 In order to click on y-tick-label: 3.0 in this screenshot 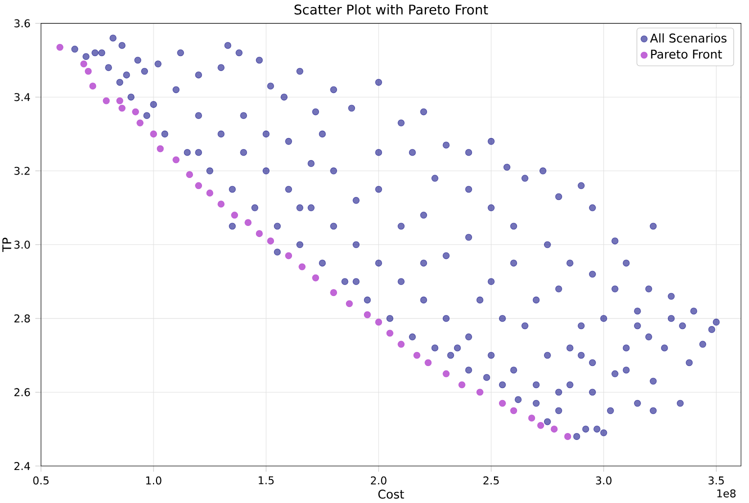, I will do `click(22, 244)`.